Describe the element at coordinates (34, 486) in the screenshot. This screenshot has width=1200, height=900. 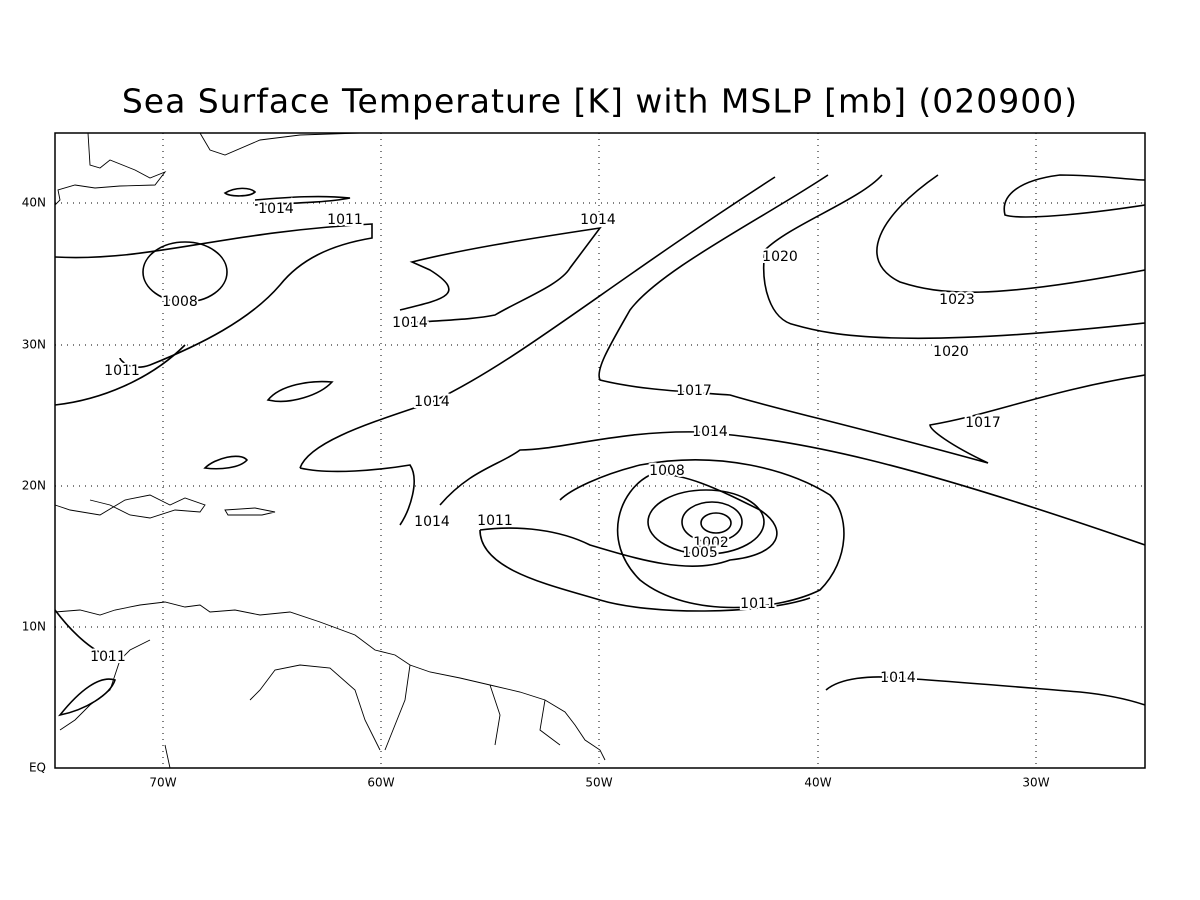
I see `y-tick-label: 20N` at that location.